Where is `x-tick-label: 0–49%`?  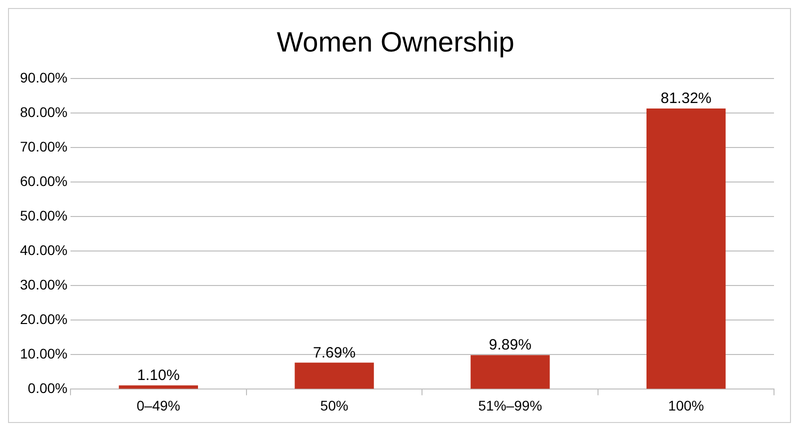 x-tick-label: 0–49% is located at coordinates (158, 405).